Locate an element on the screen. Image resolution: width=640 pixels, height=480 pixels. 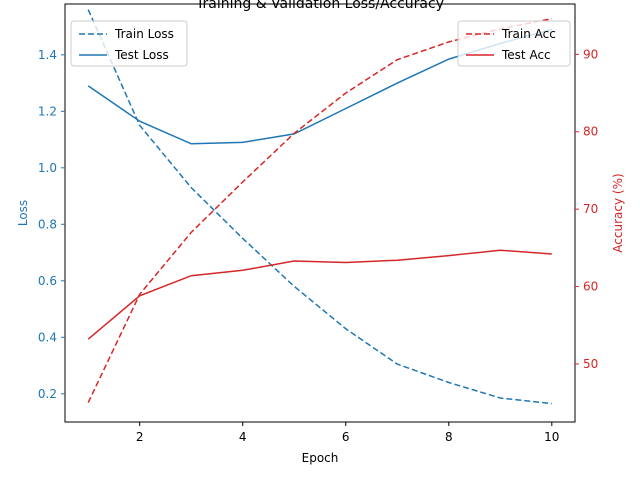
legend-label: Test Acc is located at coordinates (526, 55).